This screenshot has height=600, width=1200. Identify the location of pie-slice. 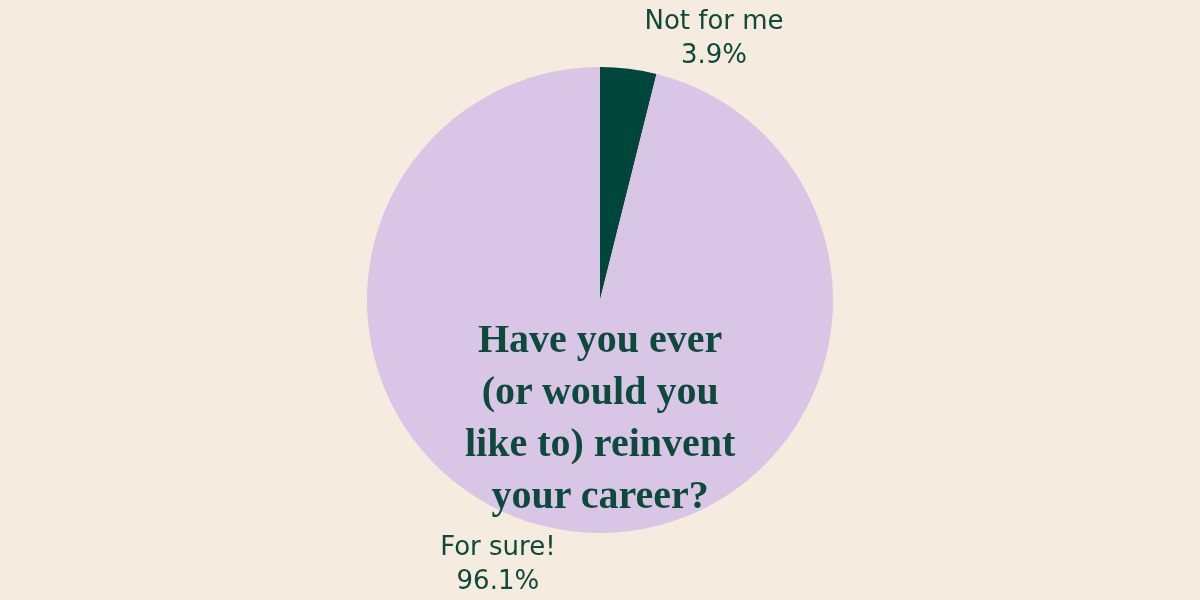
(628, 183).